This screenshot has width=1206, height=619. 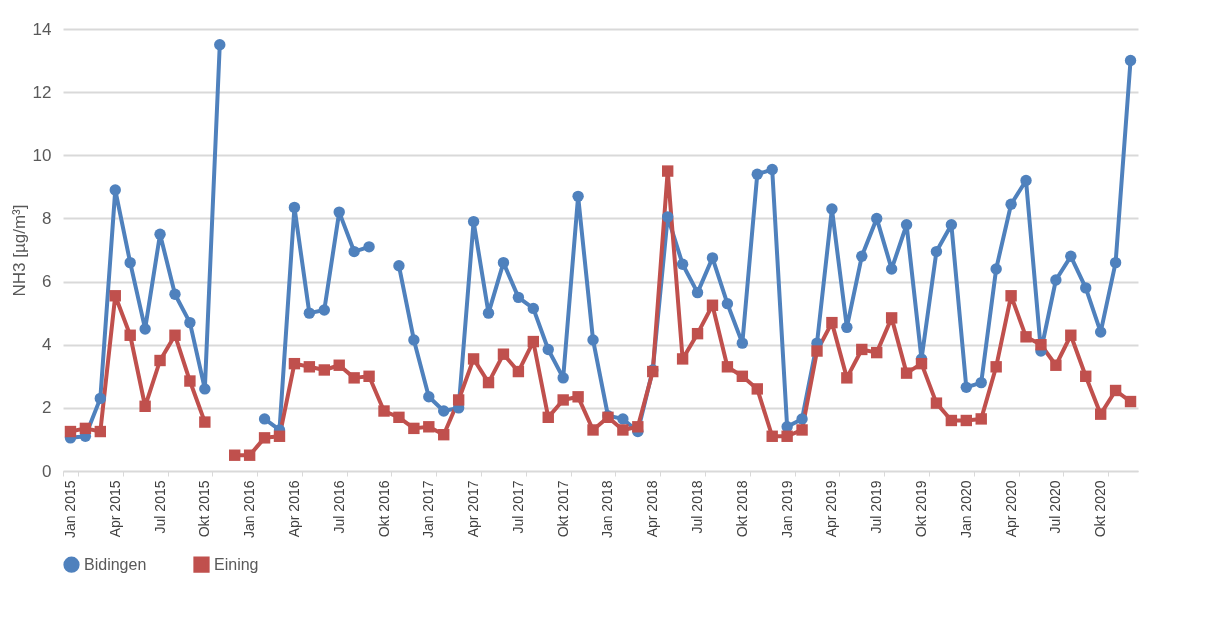 I want to click on y-tick-label: 4, so click(x=47, y=345).